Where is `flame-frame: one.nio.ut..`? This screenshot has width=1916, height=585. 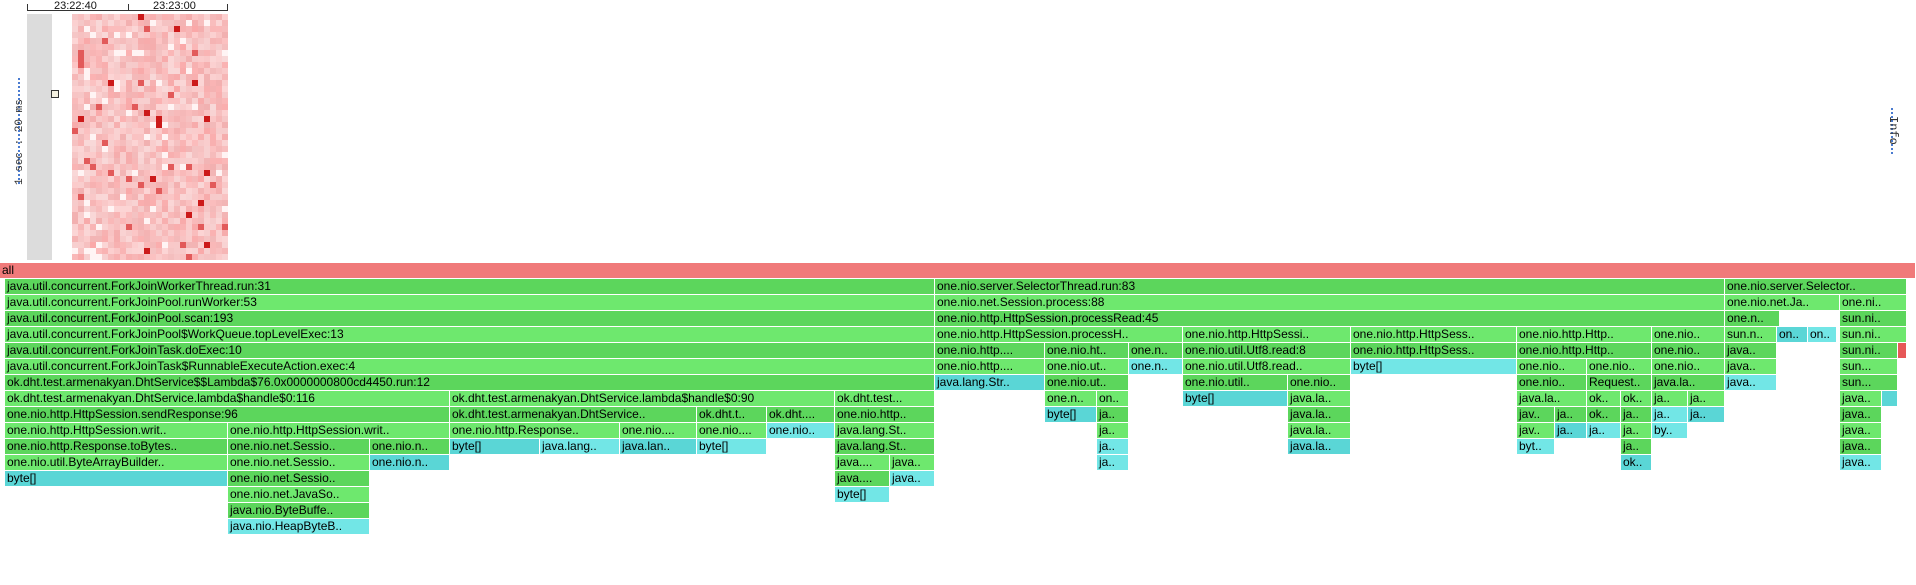 flame-frame: one.nio.ut.. is located at coordinates (1087, 366).